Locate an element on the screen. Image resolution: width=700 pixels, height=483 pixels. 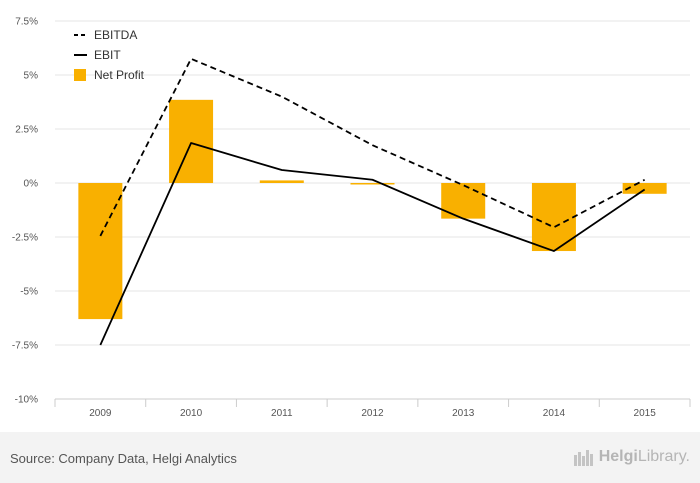
source-text: Source: Company Data, Helgi Analytics is located at coordinates (123, 458).